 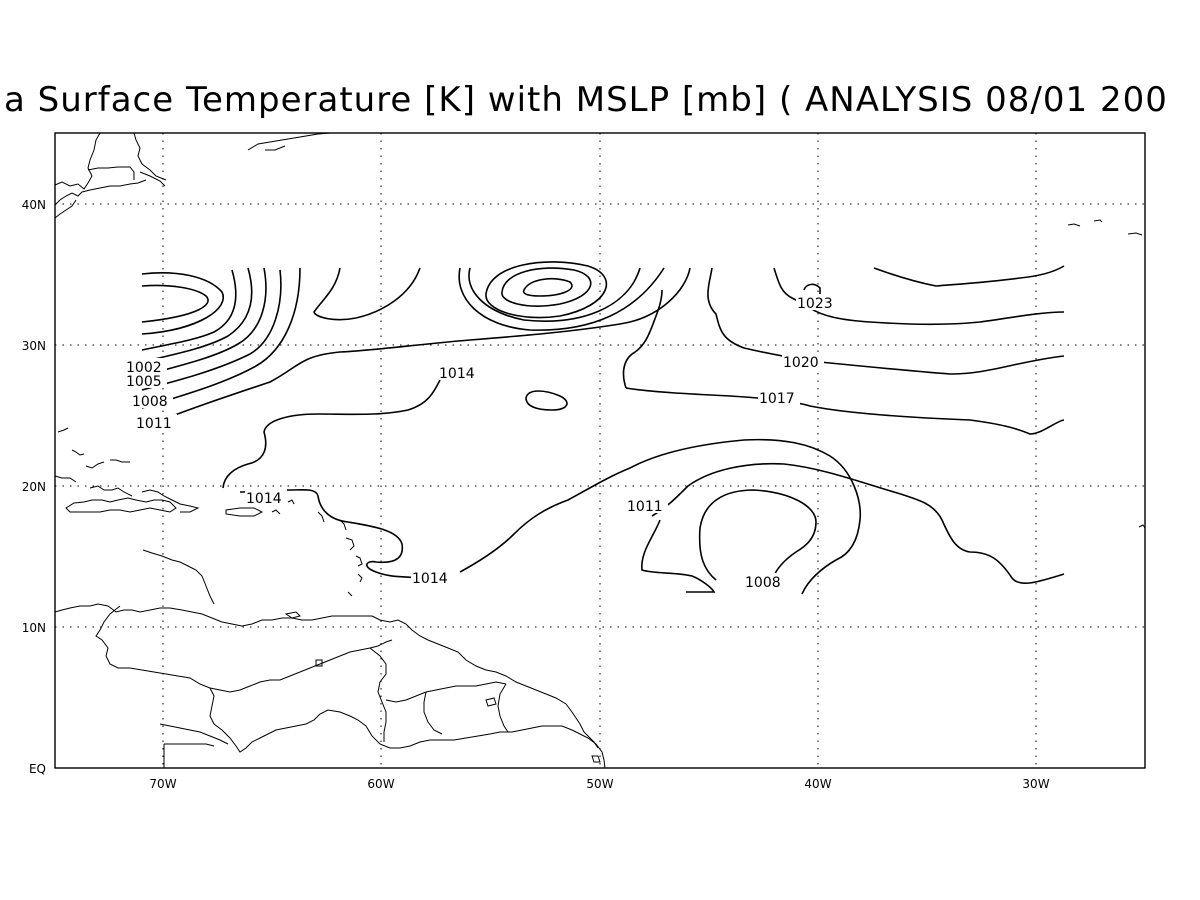 What do you see at coordinates (801, 363) in the screenshot?
I see `contour-label-1020: 1020` at bounding box center [801, 363].